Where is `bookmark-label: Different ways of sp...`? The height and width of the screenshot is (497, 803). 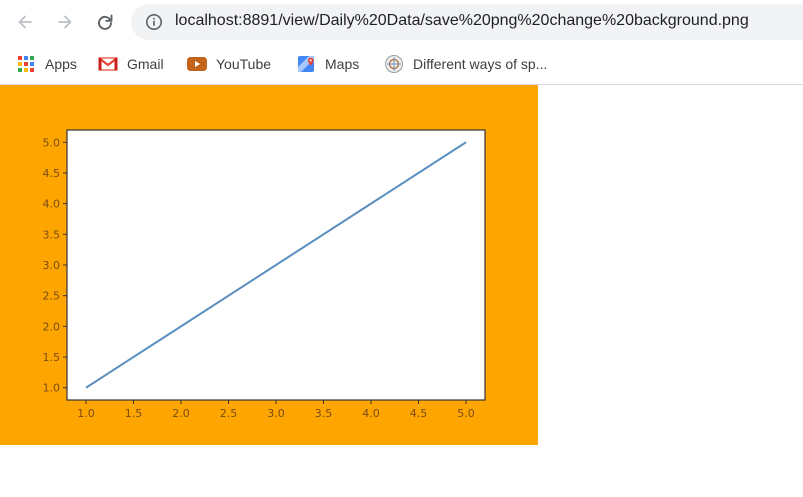
bookmark-label: Different ways of sp... is located at coordinates (480, 64).